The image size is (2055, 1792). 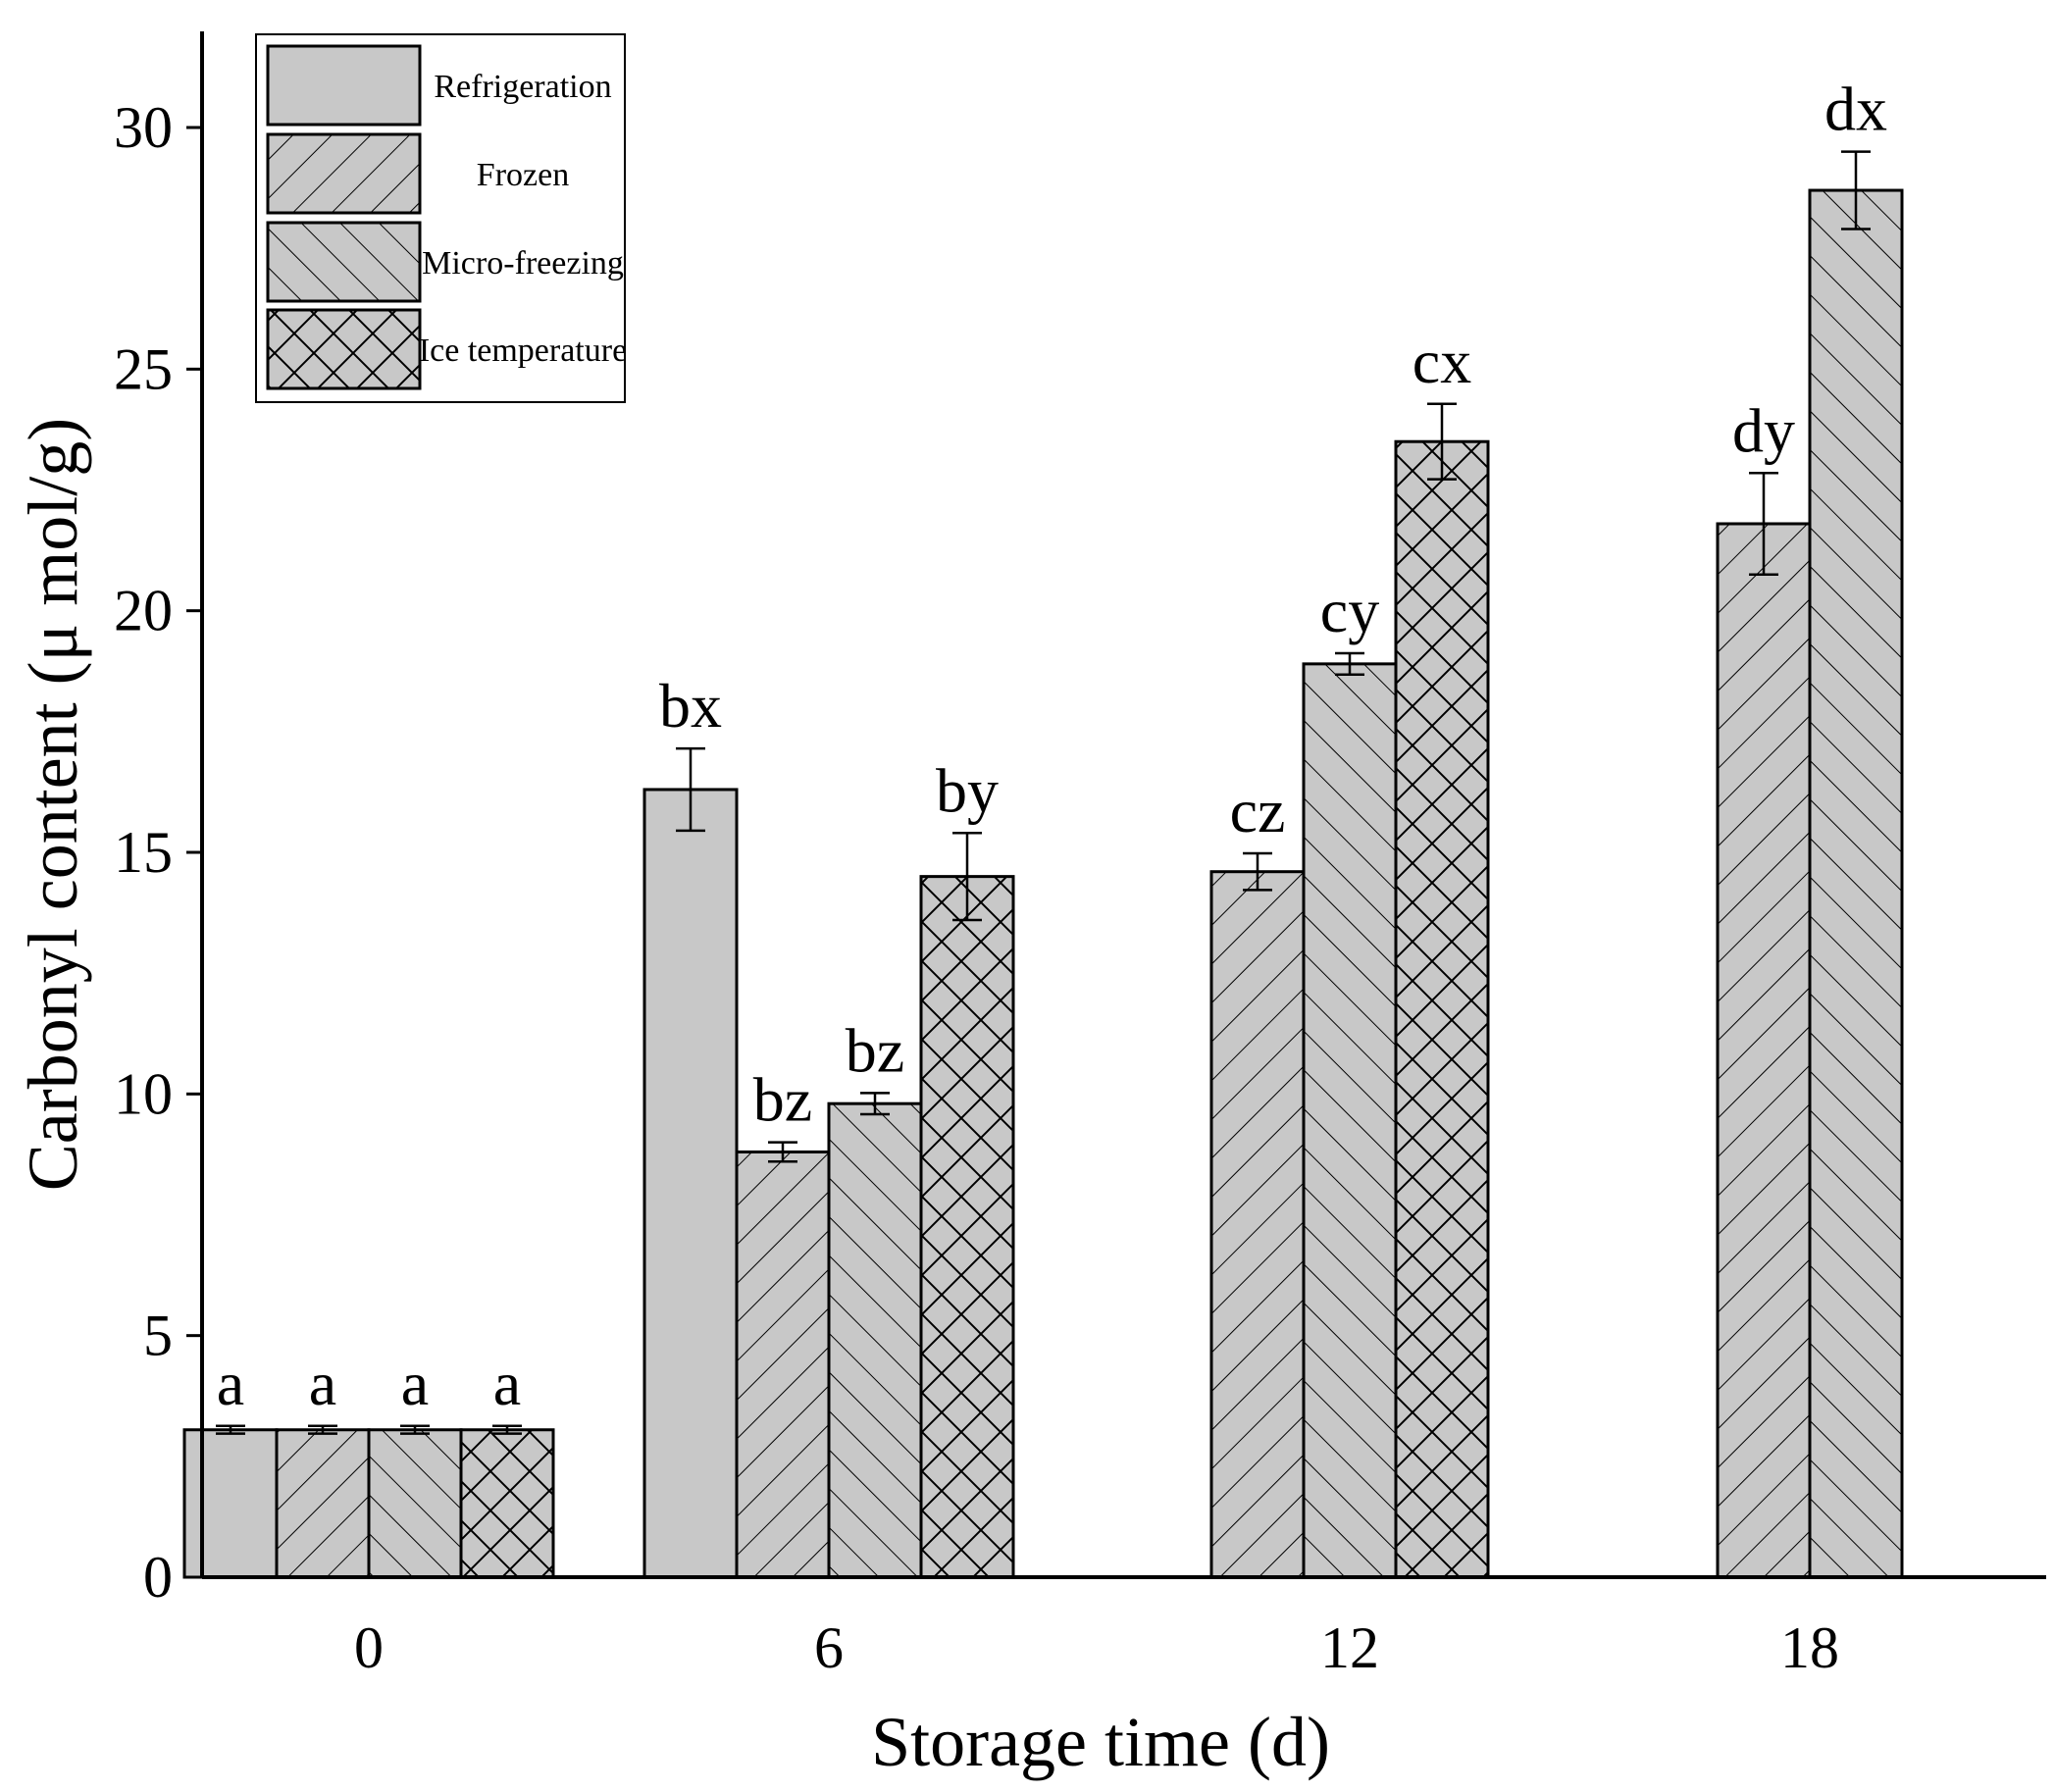 I want to click on x-tick-label: 18, so click(x=1809, y=1647).